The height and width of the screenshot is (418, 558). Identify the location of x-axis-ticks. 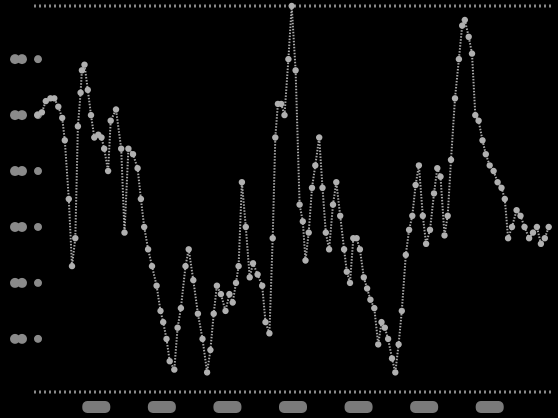
(293, 407).